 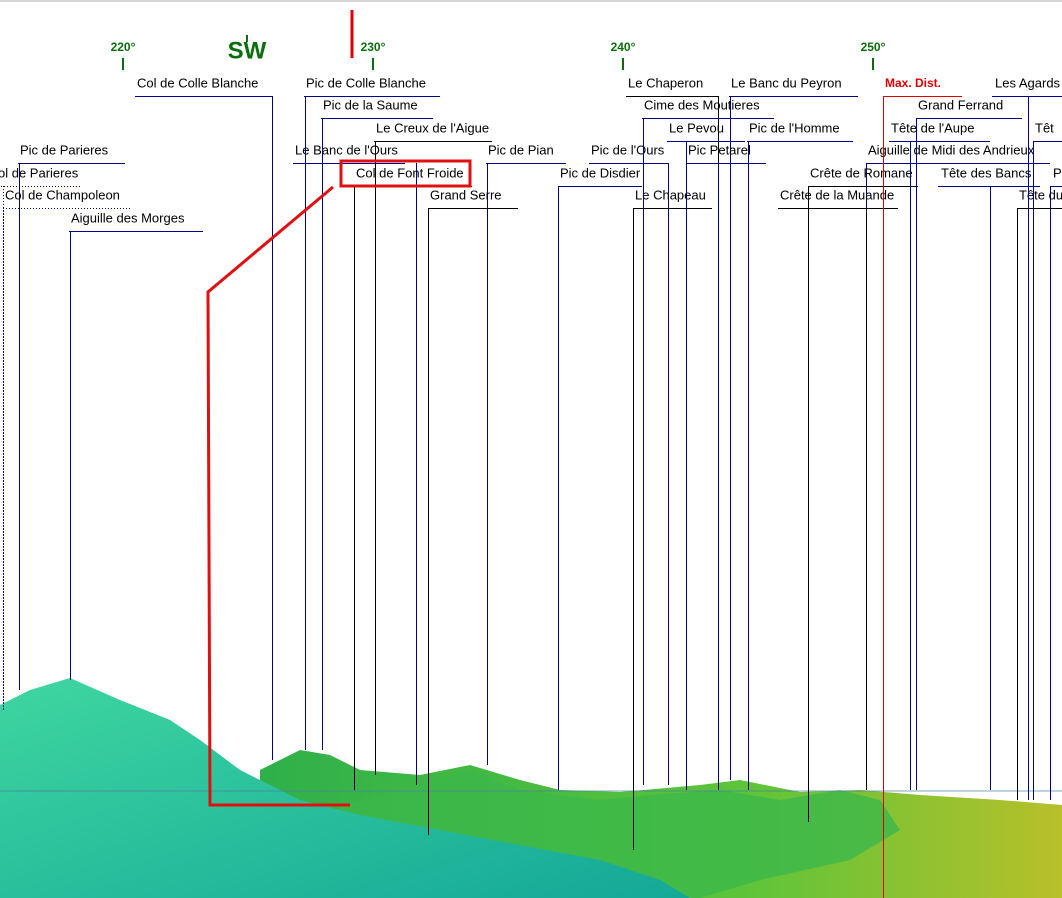 I want to click on peak-label: Pic de Disdier, so click(x=600, y=172).